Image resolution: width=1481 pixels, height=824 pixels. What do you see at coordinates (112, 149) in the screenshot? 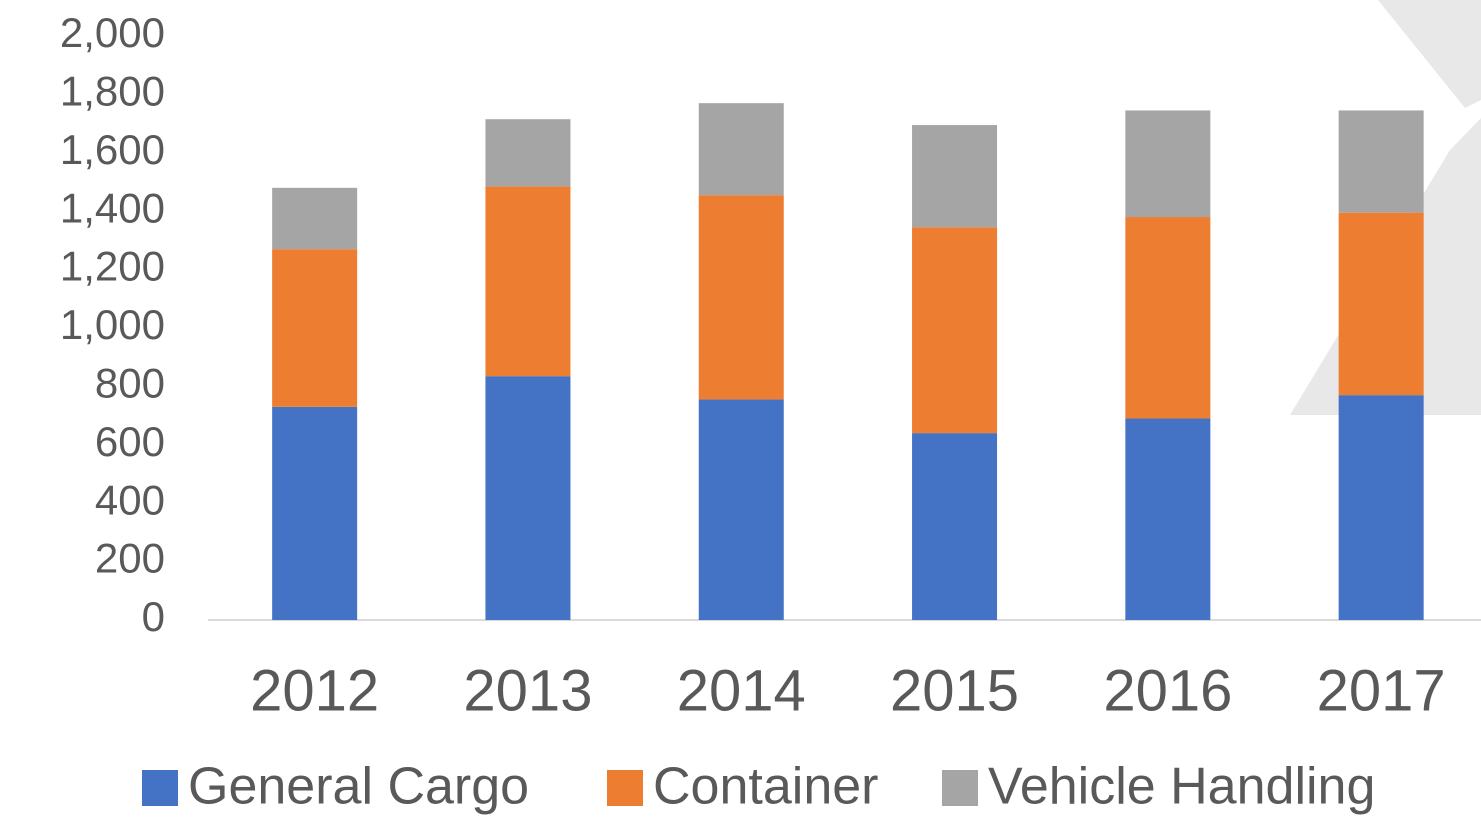
I see `y-tick-label: 1,600` at bounding box center [112, 149].